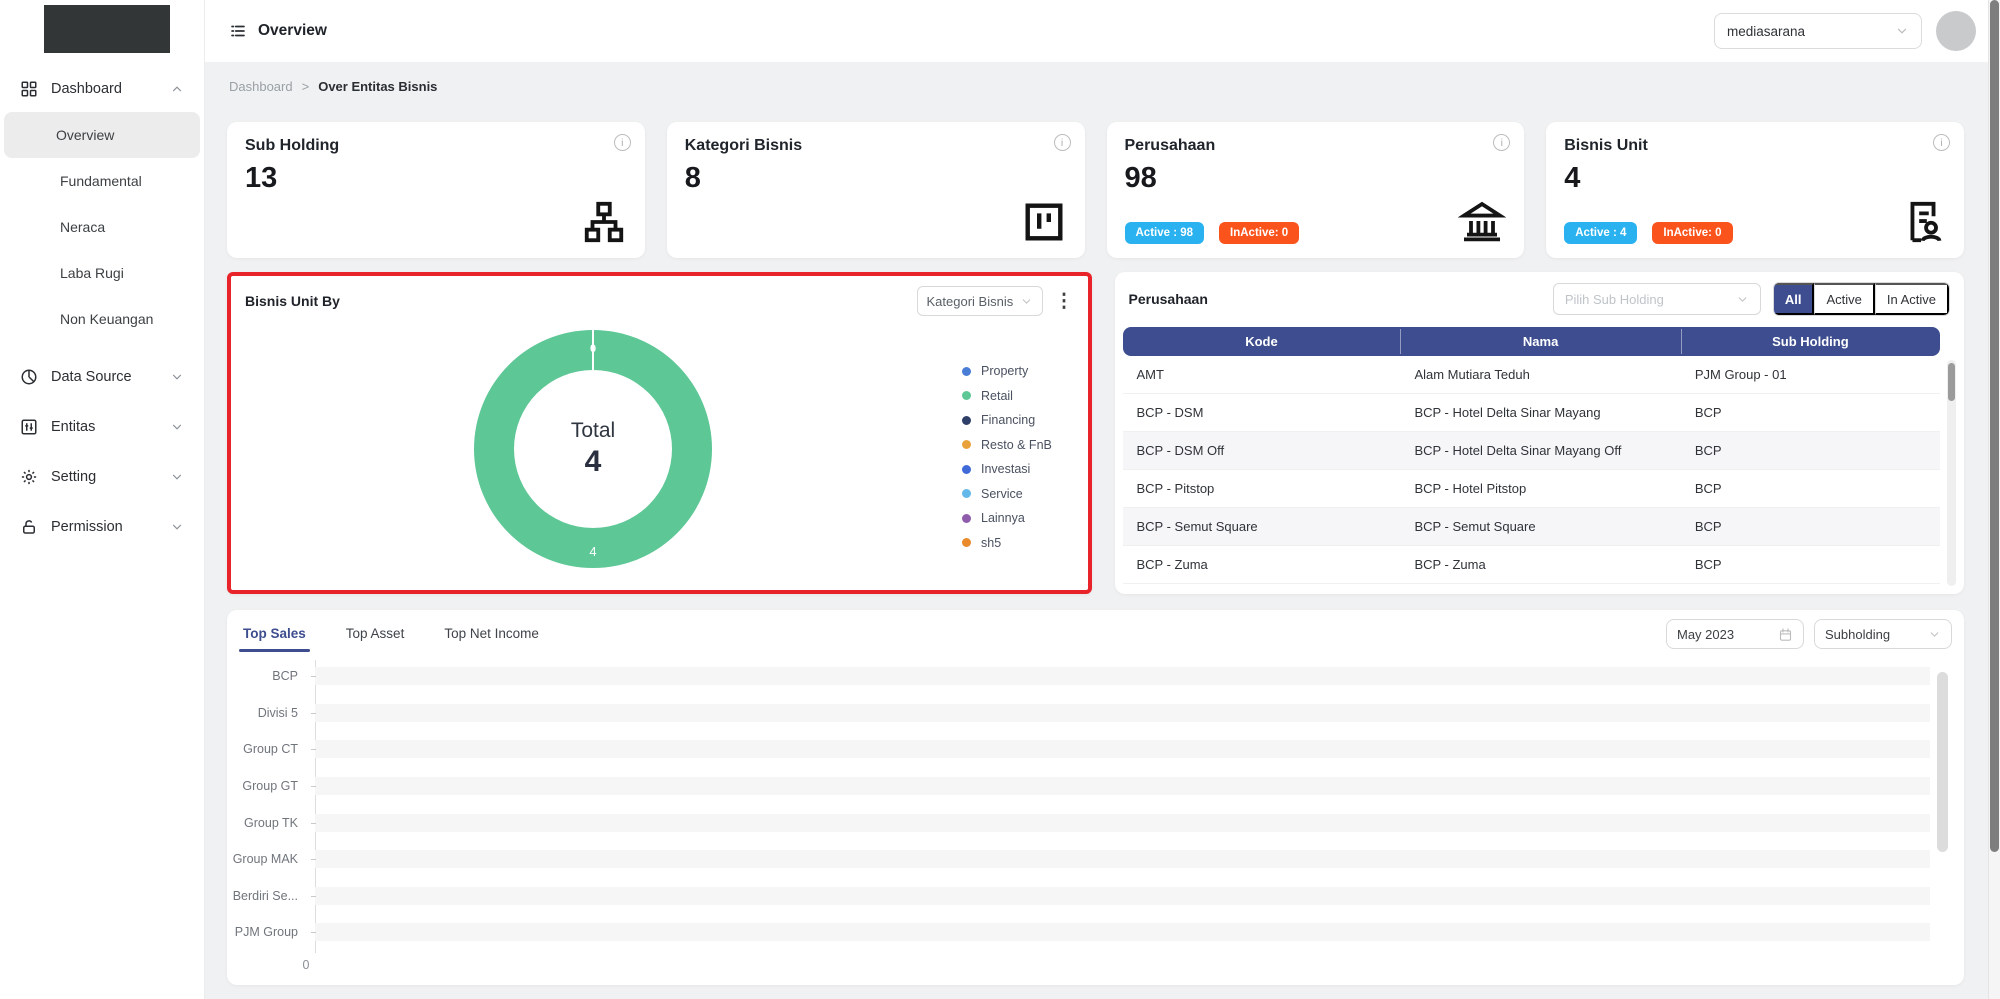 Image resolution: width=2000 pixels, height=999 pixels. What do you see at coordinates (261, 86) in the screenshot?
I see `breadcrumb-dashboard: Dashboard` at bounding box center [261, 86].